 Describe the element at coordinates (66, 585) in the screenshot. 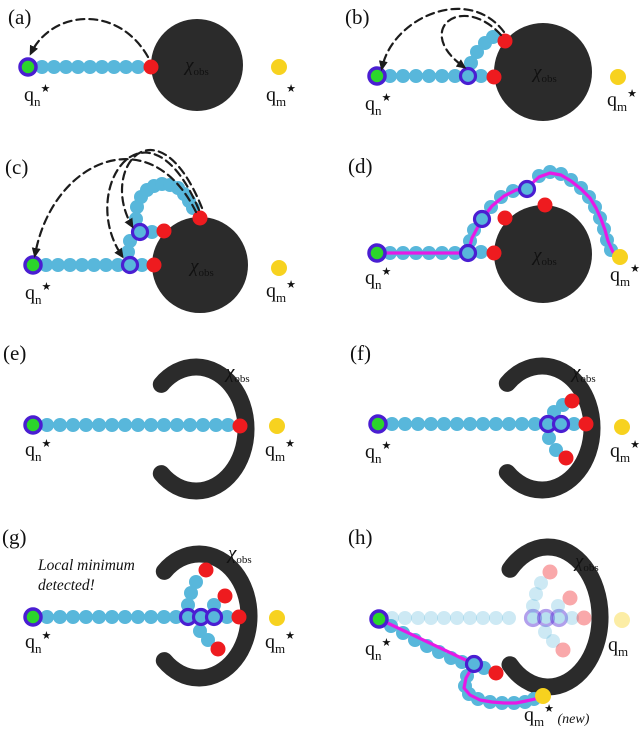

I see `note-local-minimum: detected!` at that location.